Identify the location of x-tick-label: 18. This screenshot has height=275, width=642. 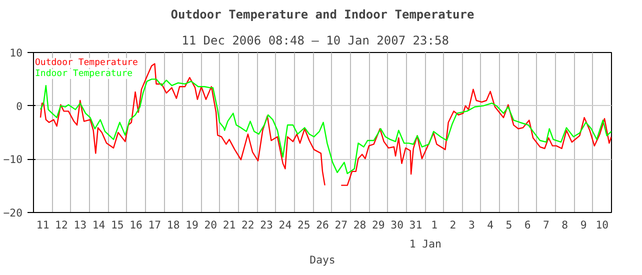
(173, 225).